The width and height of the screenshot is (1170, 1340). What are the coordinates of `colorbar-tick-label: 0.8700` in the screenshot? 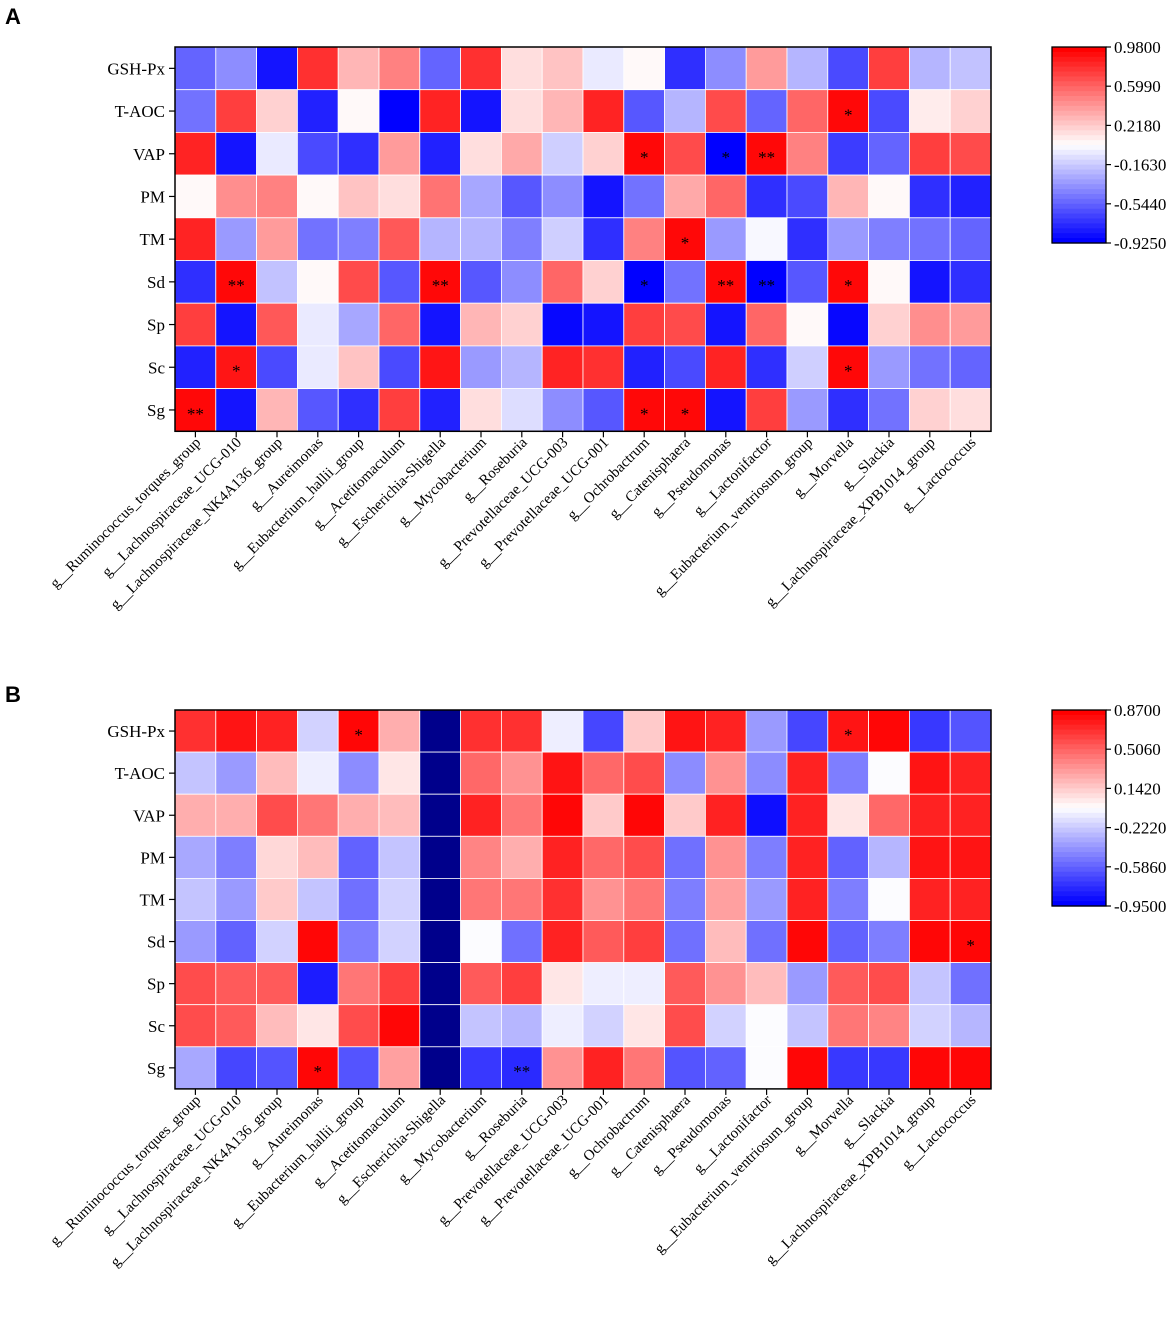 It's located at (1137, 710).